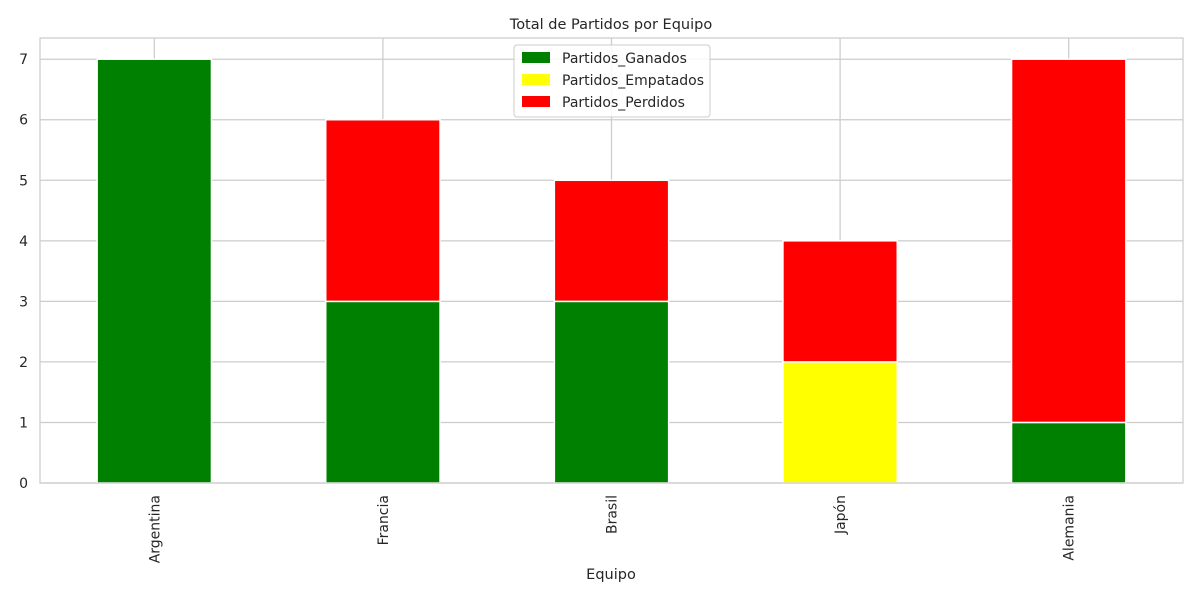  Describe the element at coordinates (155, 529) in the screenshot. I see `x-tick-label: Argentina` at that location.